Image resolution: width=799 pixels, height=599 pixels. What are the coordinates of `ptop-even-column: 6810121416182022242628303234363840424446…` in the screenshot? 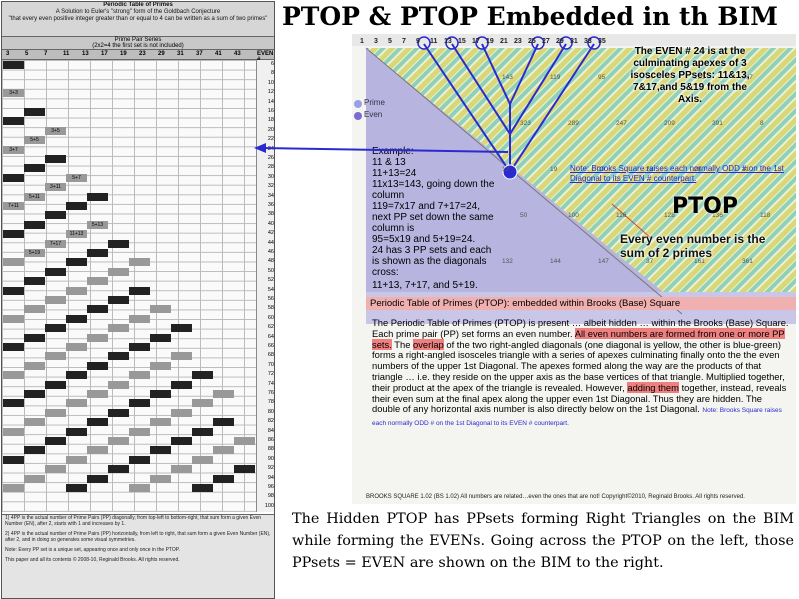 It's located at (265, 286).